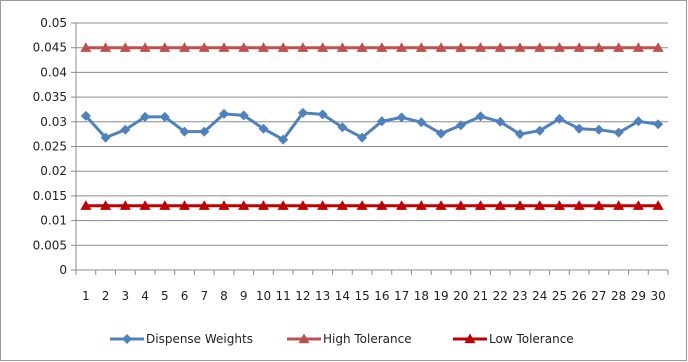  I want to click on x-tick-label: 3, so click(126, 296).